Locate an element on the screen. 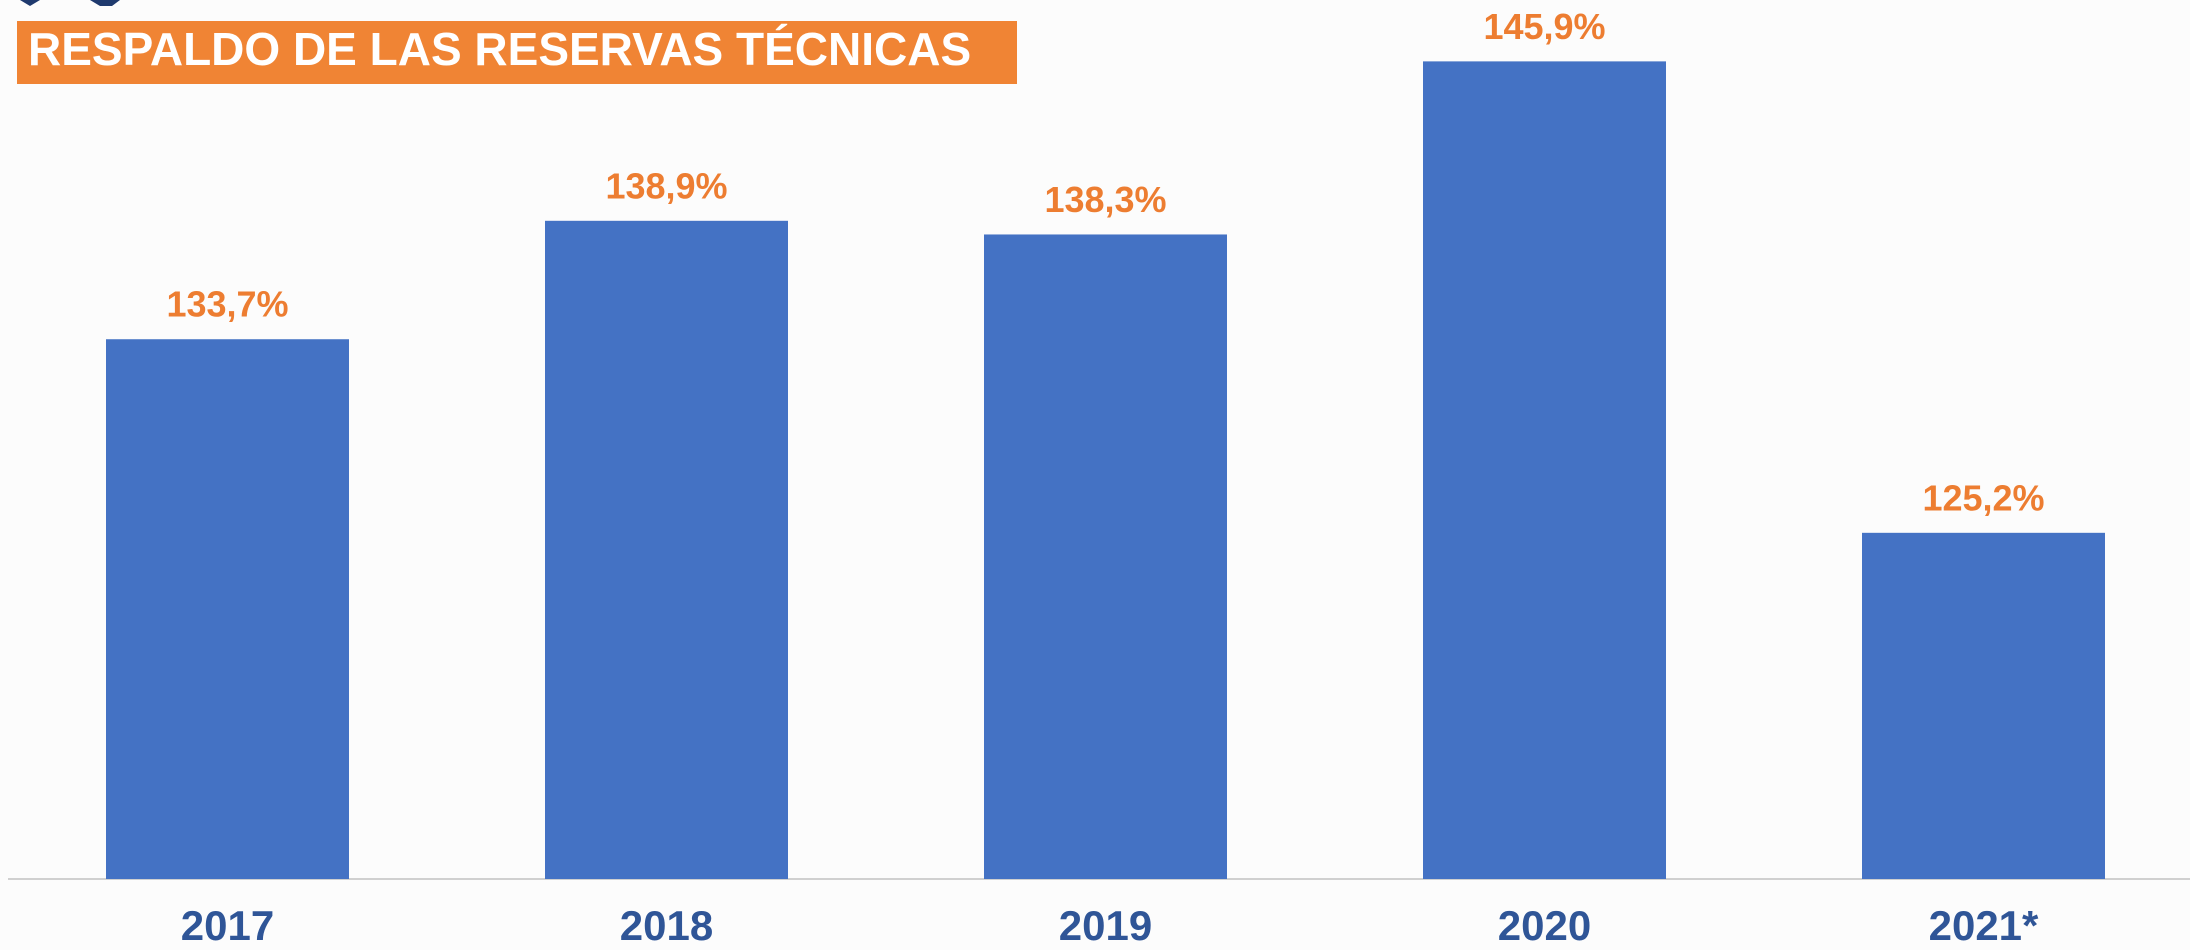 This screenshot has height=950, width=2190. x-tick-label: 2020 is located at coordinates (1544, 925).